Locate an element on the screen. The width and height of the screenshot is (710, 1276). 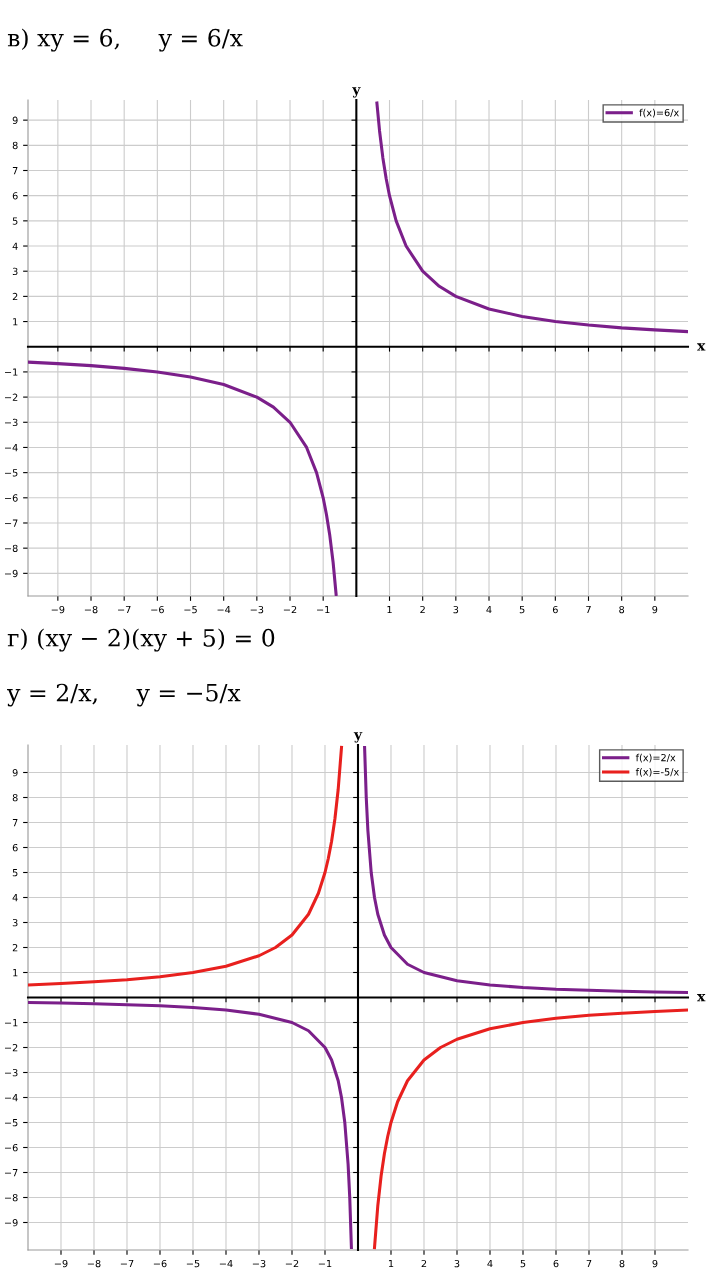
legend-label: f(x)=2/x is located at coordinates (655, 758).